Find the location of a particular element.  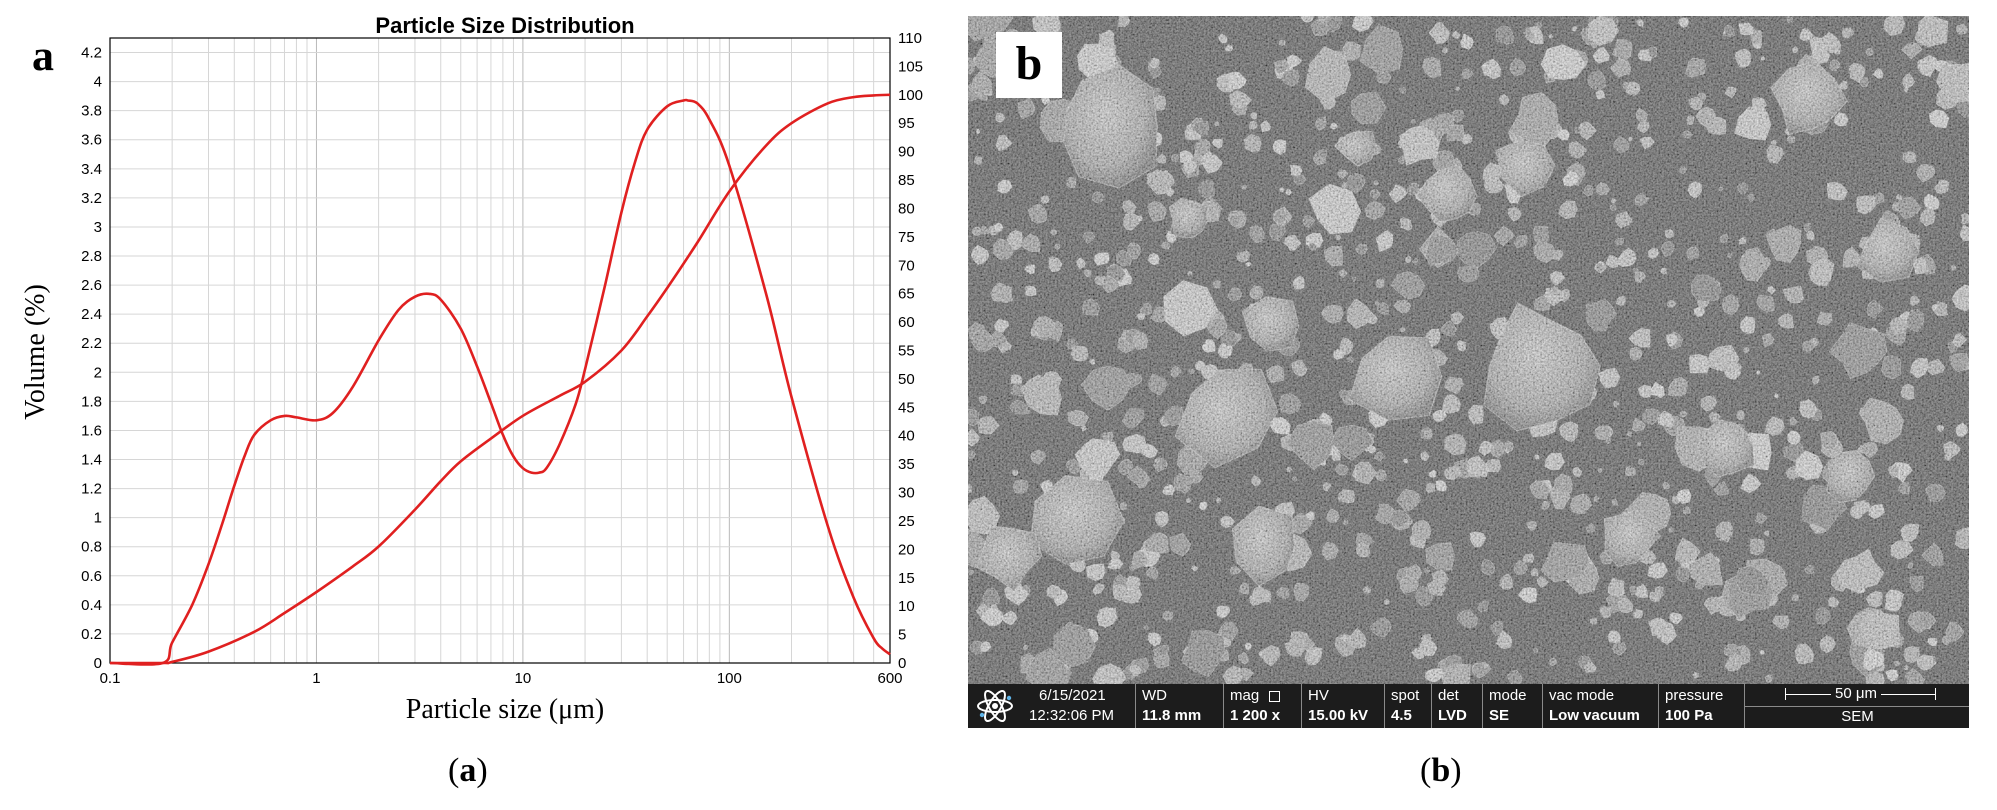

caption-a: (a) is located at coordinates (468, 770).